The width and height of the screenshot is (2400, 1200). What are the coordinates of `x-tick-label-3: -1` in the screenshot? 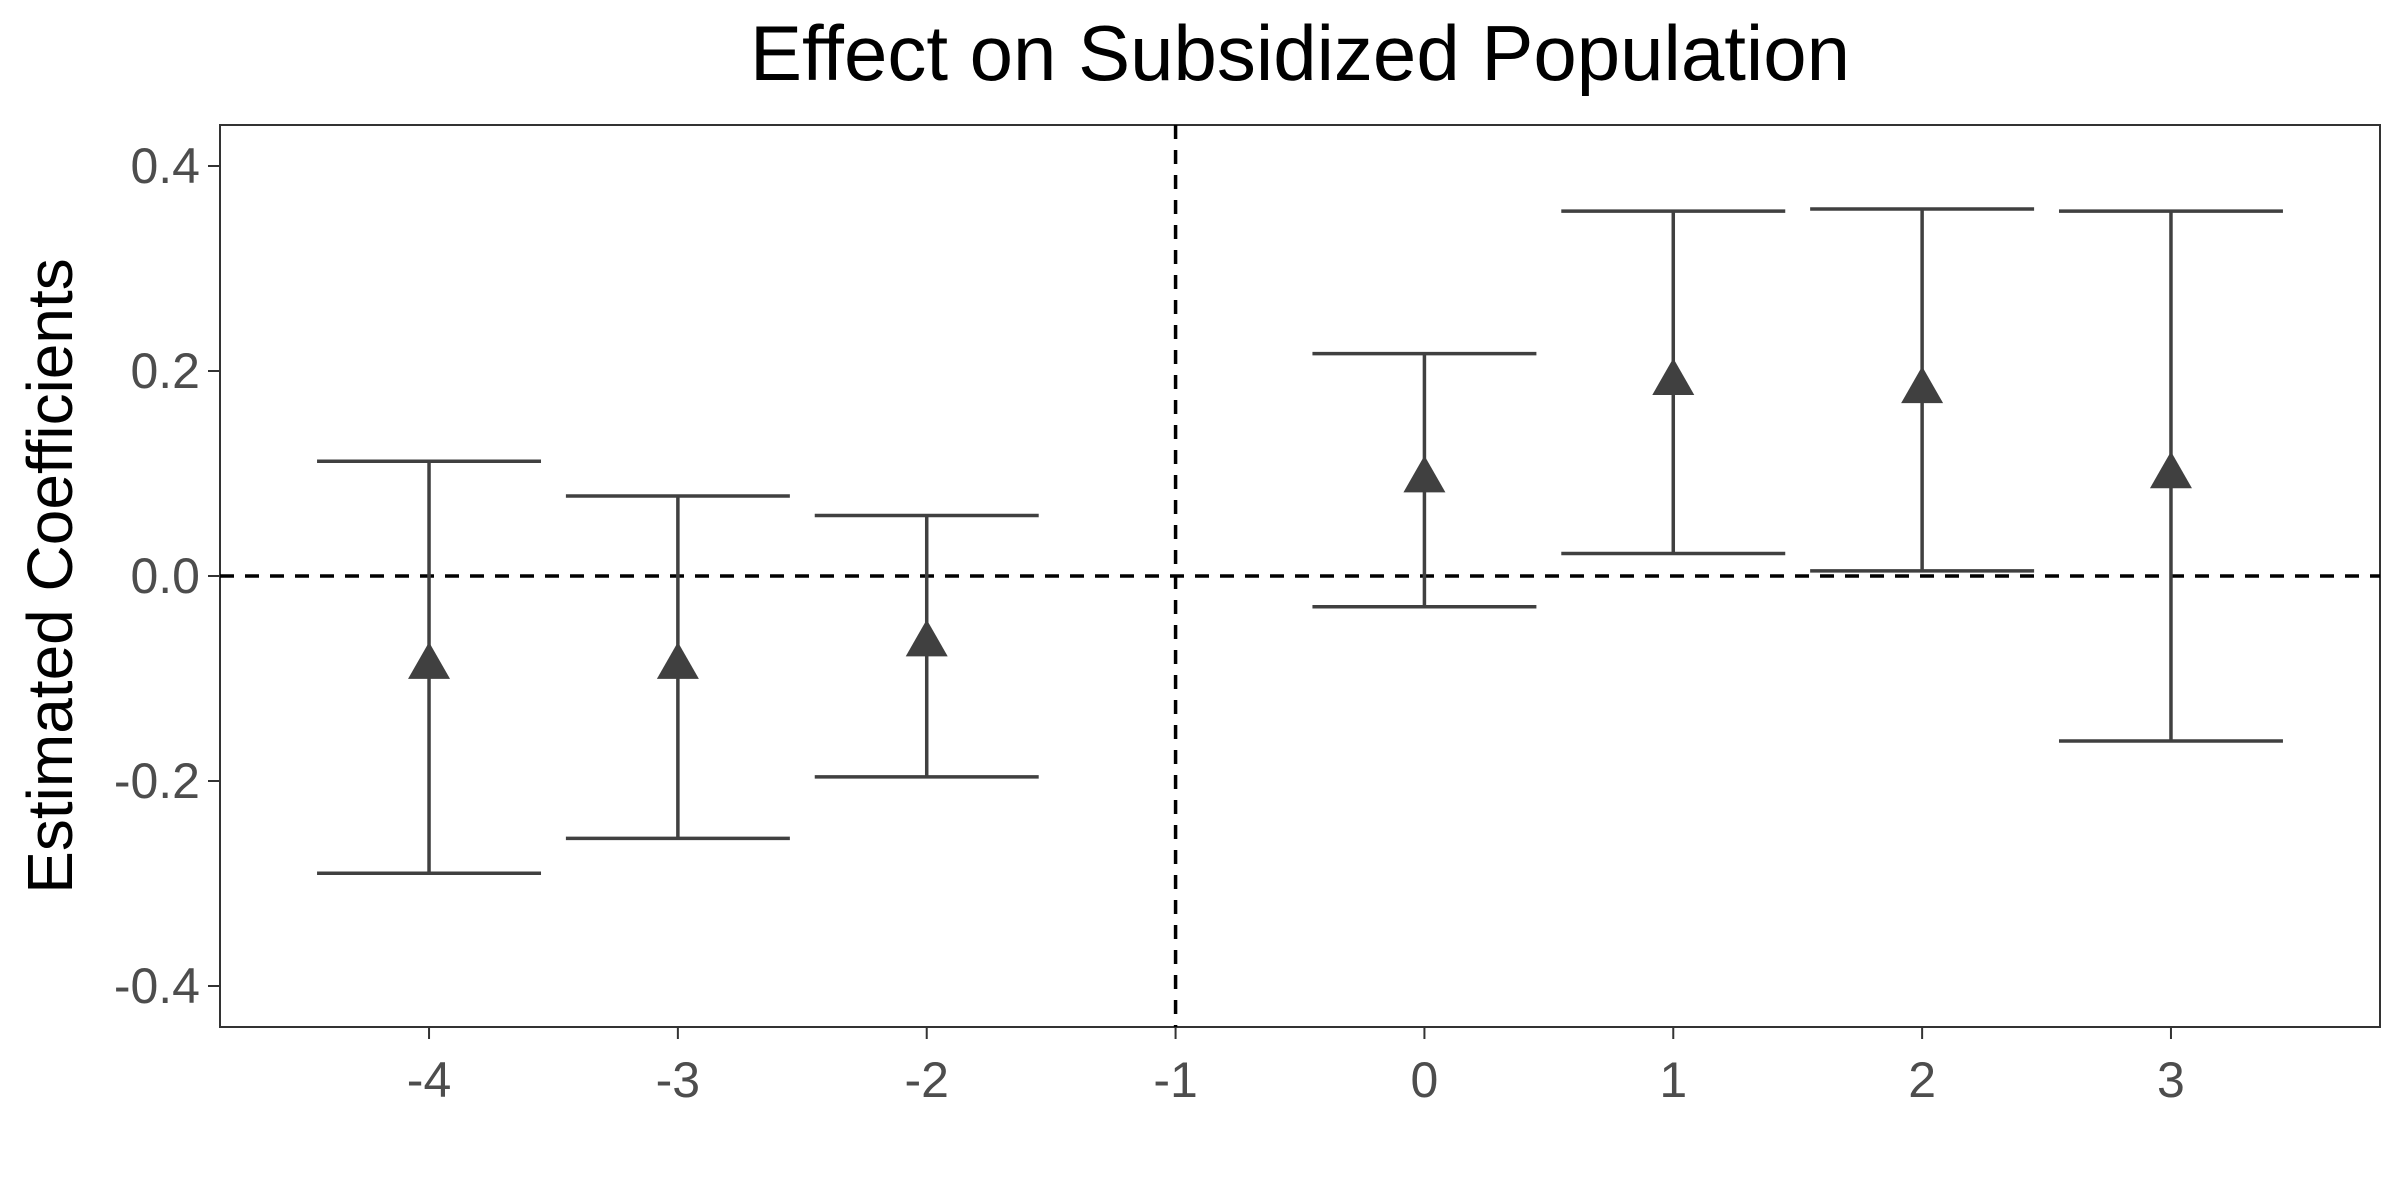 It's located at (1175, 1080).